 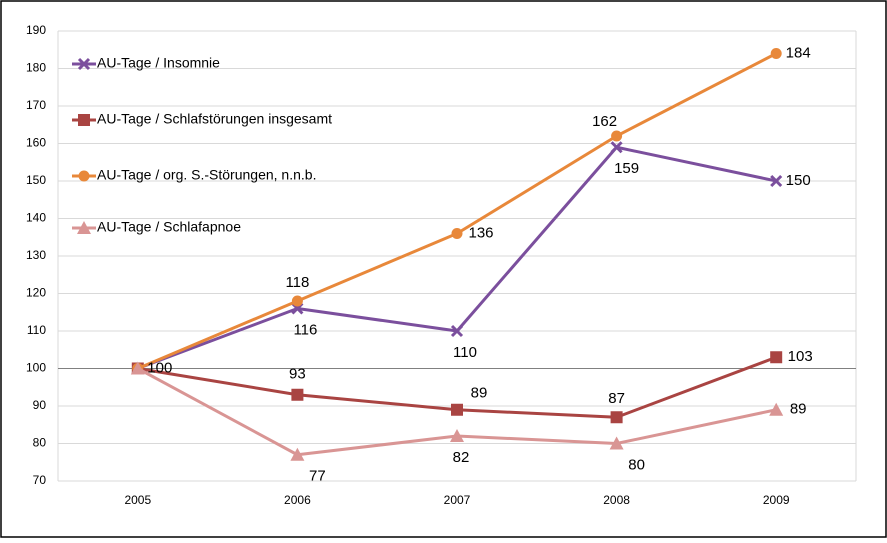 What do you see at coordinates (169, 227) in the screenshot?
I see `legend-label: AU-Tage / Schlafapnoe` at bounding box center [169, 227].